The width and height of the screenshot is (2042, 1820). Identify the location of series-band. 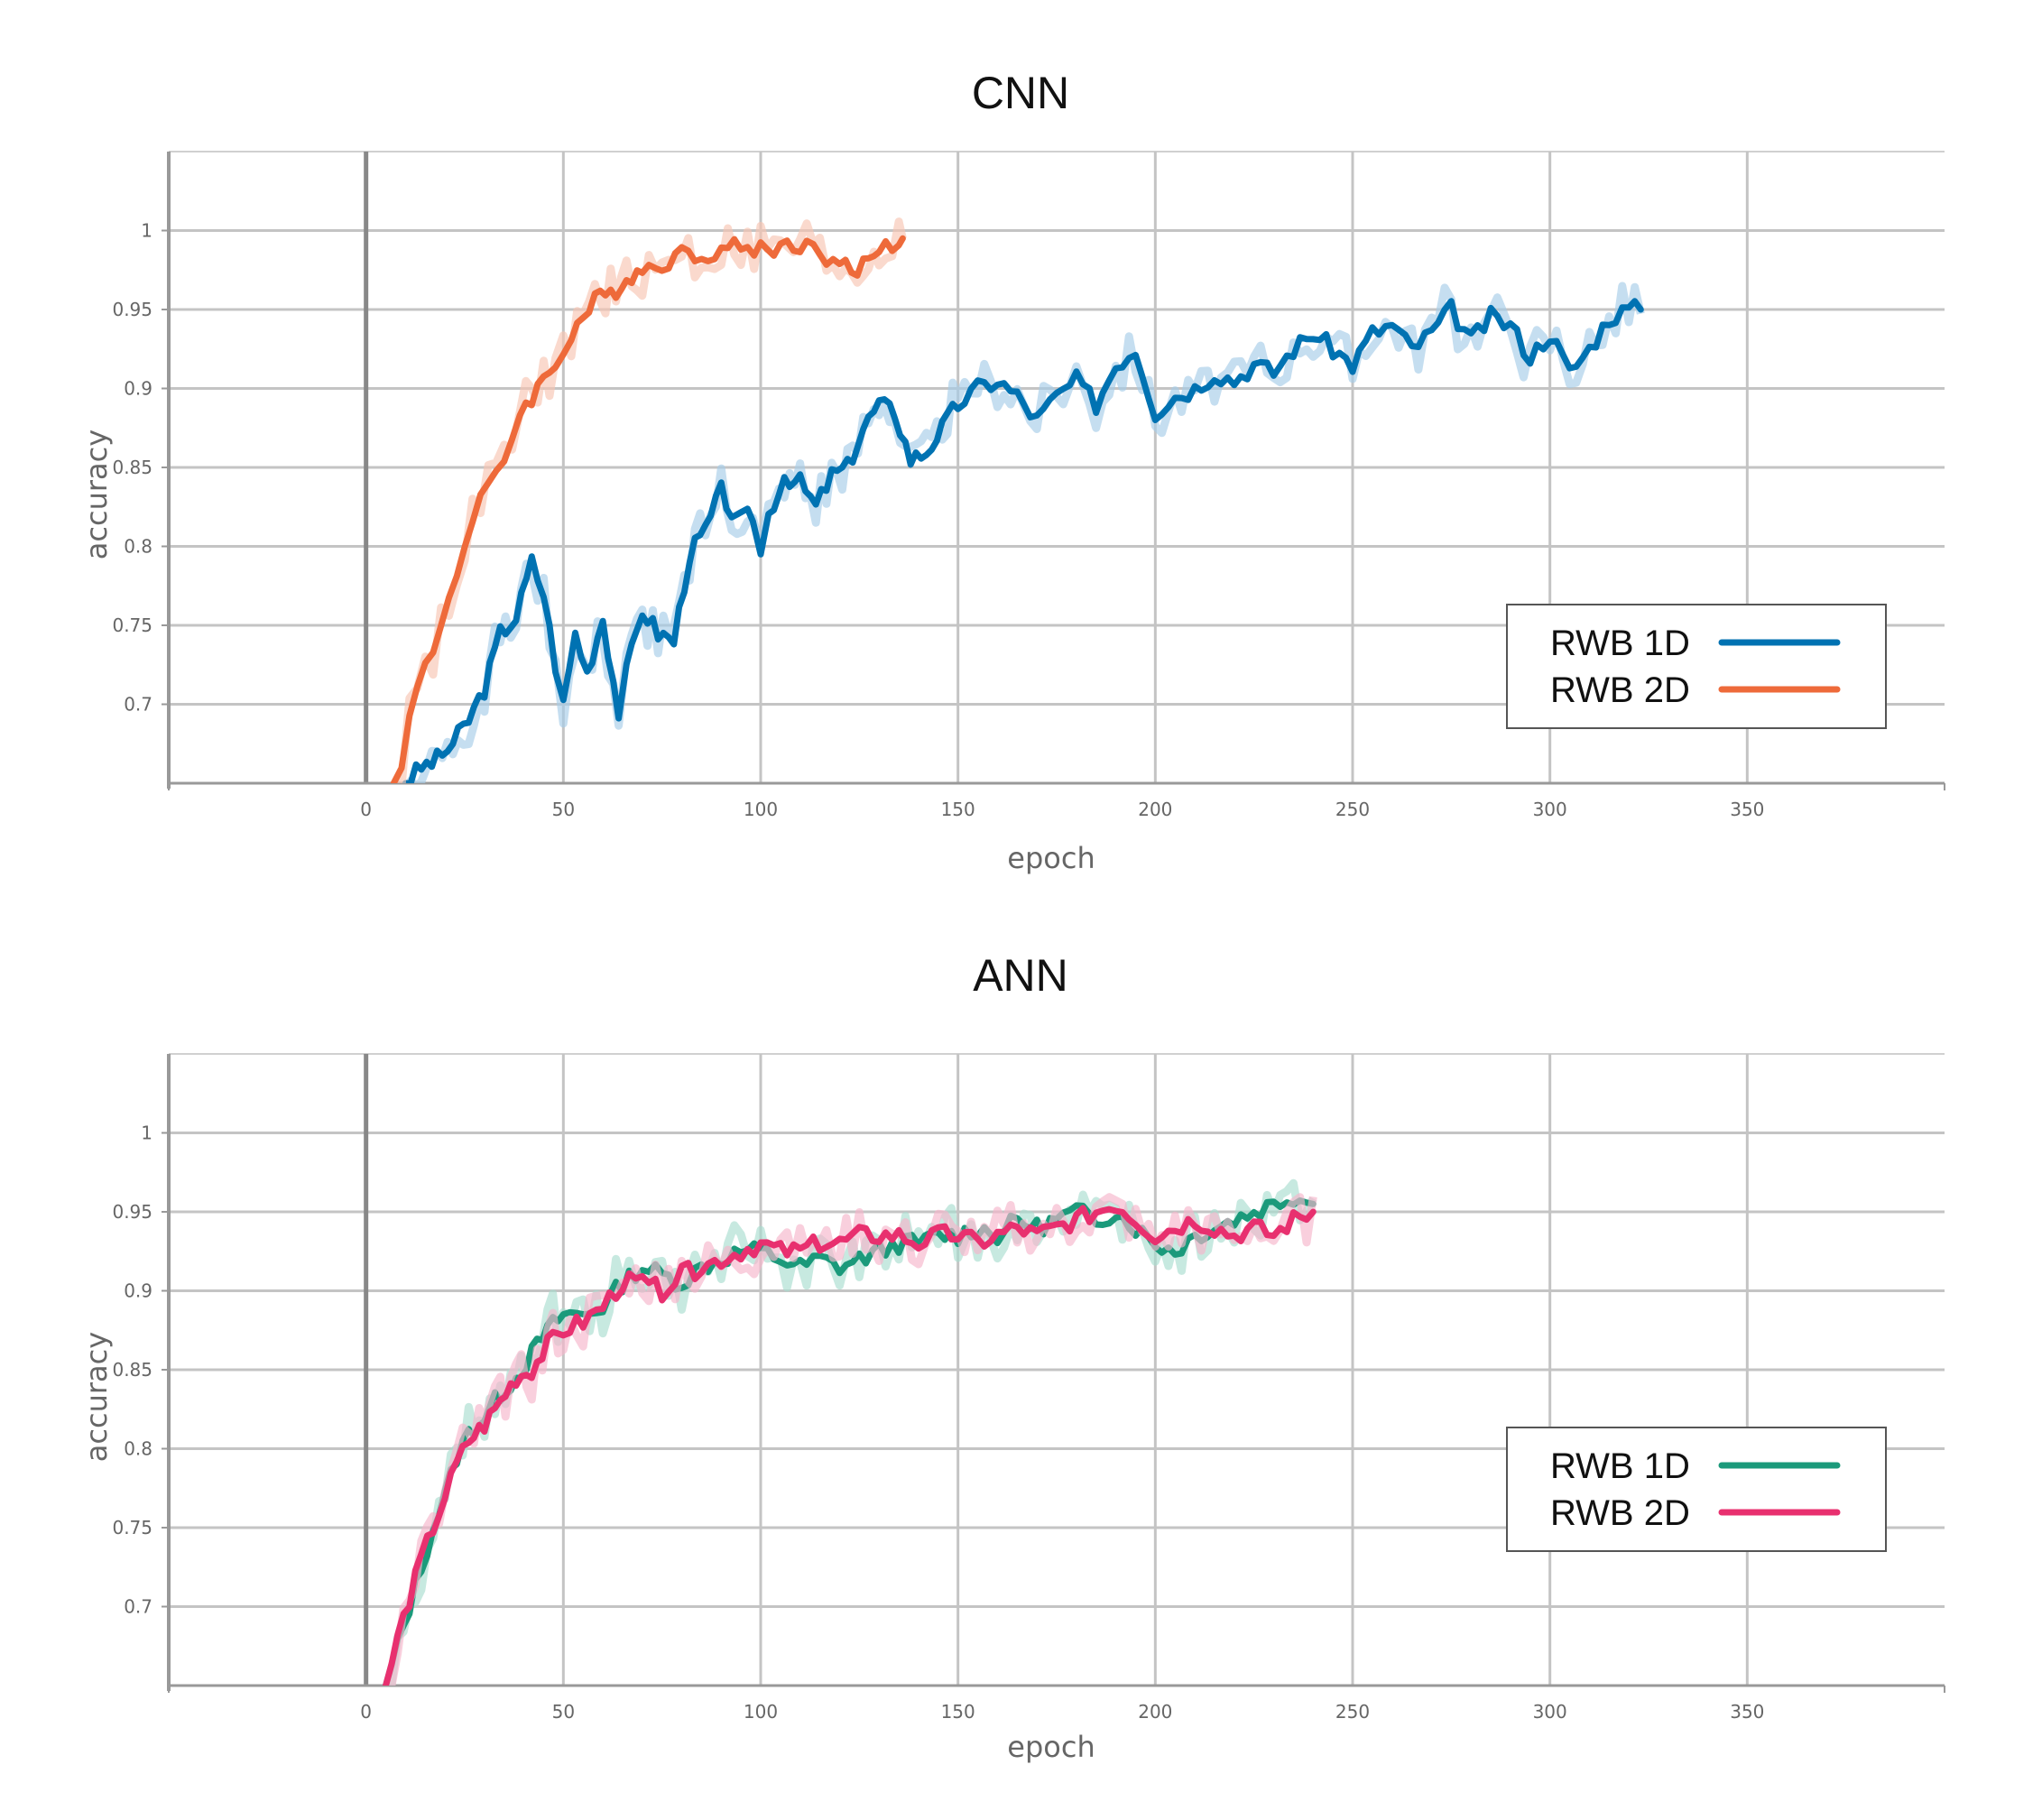
(850, 1439).